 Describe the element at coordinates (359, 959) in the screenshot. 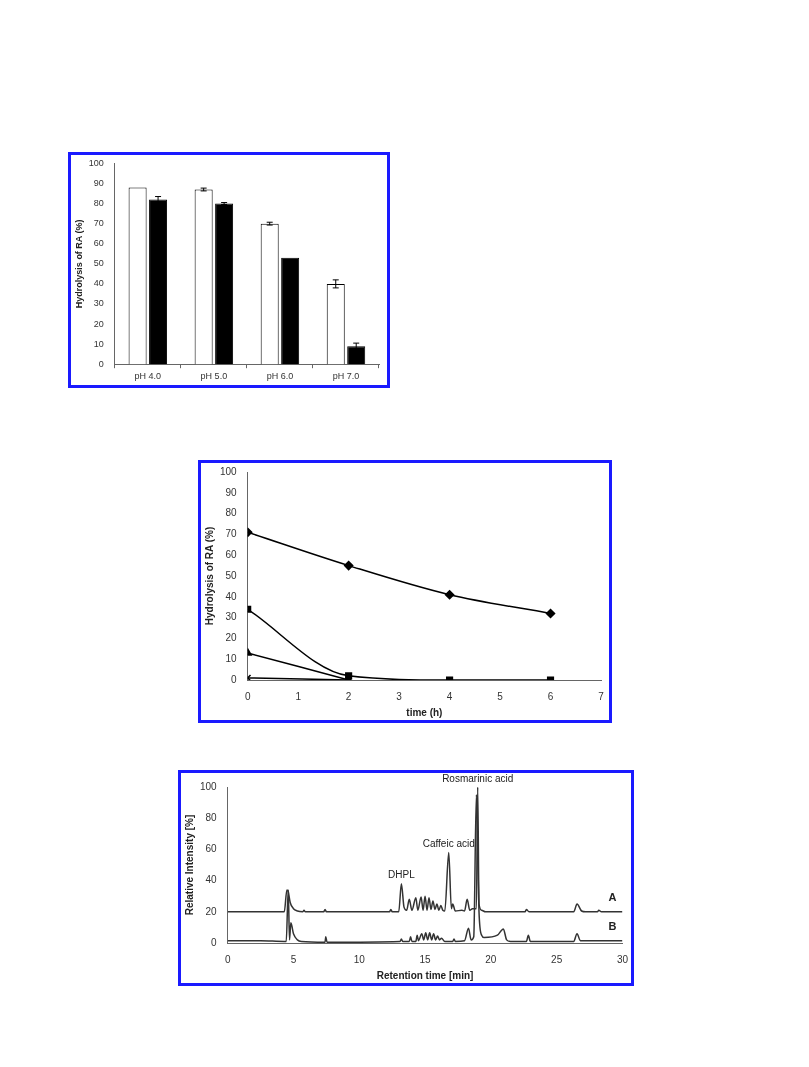

I see `x-tick-label: 10` at that location.